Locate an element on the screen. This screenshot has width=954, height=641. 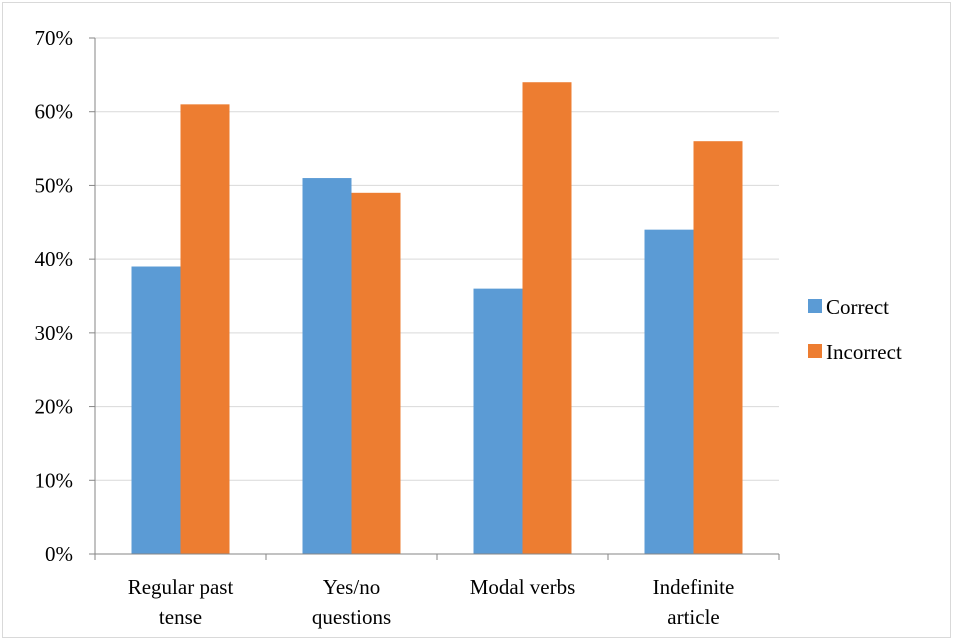
x-category-label: Regular past is located at coordinates (181, 587).